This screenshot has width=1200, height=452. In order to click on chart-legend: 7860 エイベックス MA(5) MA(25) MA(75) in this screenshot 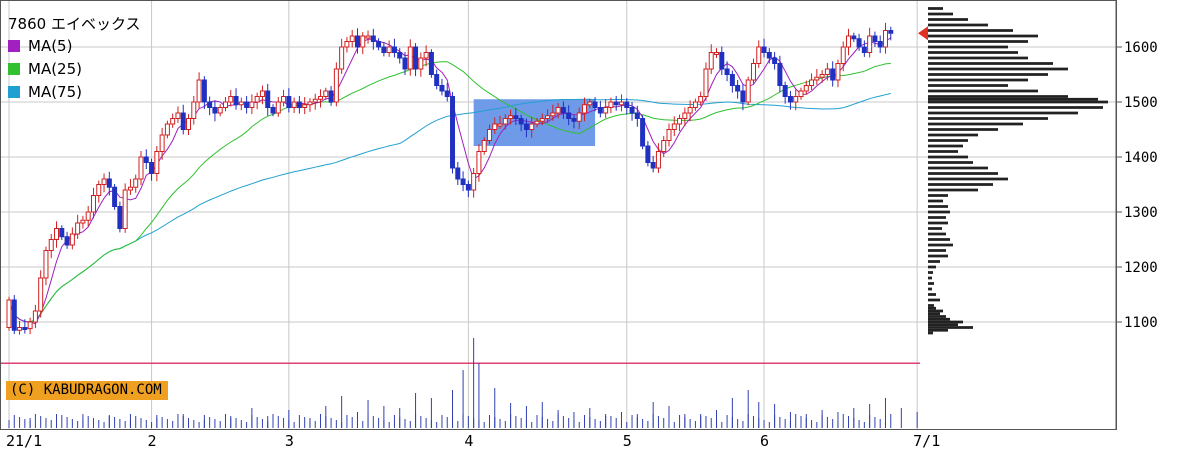, I will do `click(74, 57)`.